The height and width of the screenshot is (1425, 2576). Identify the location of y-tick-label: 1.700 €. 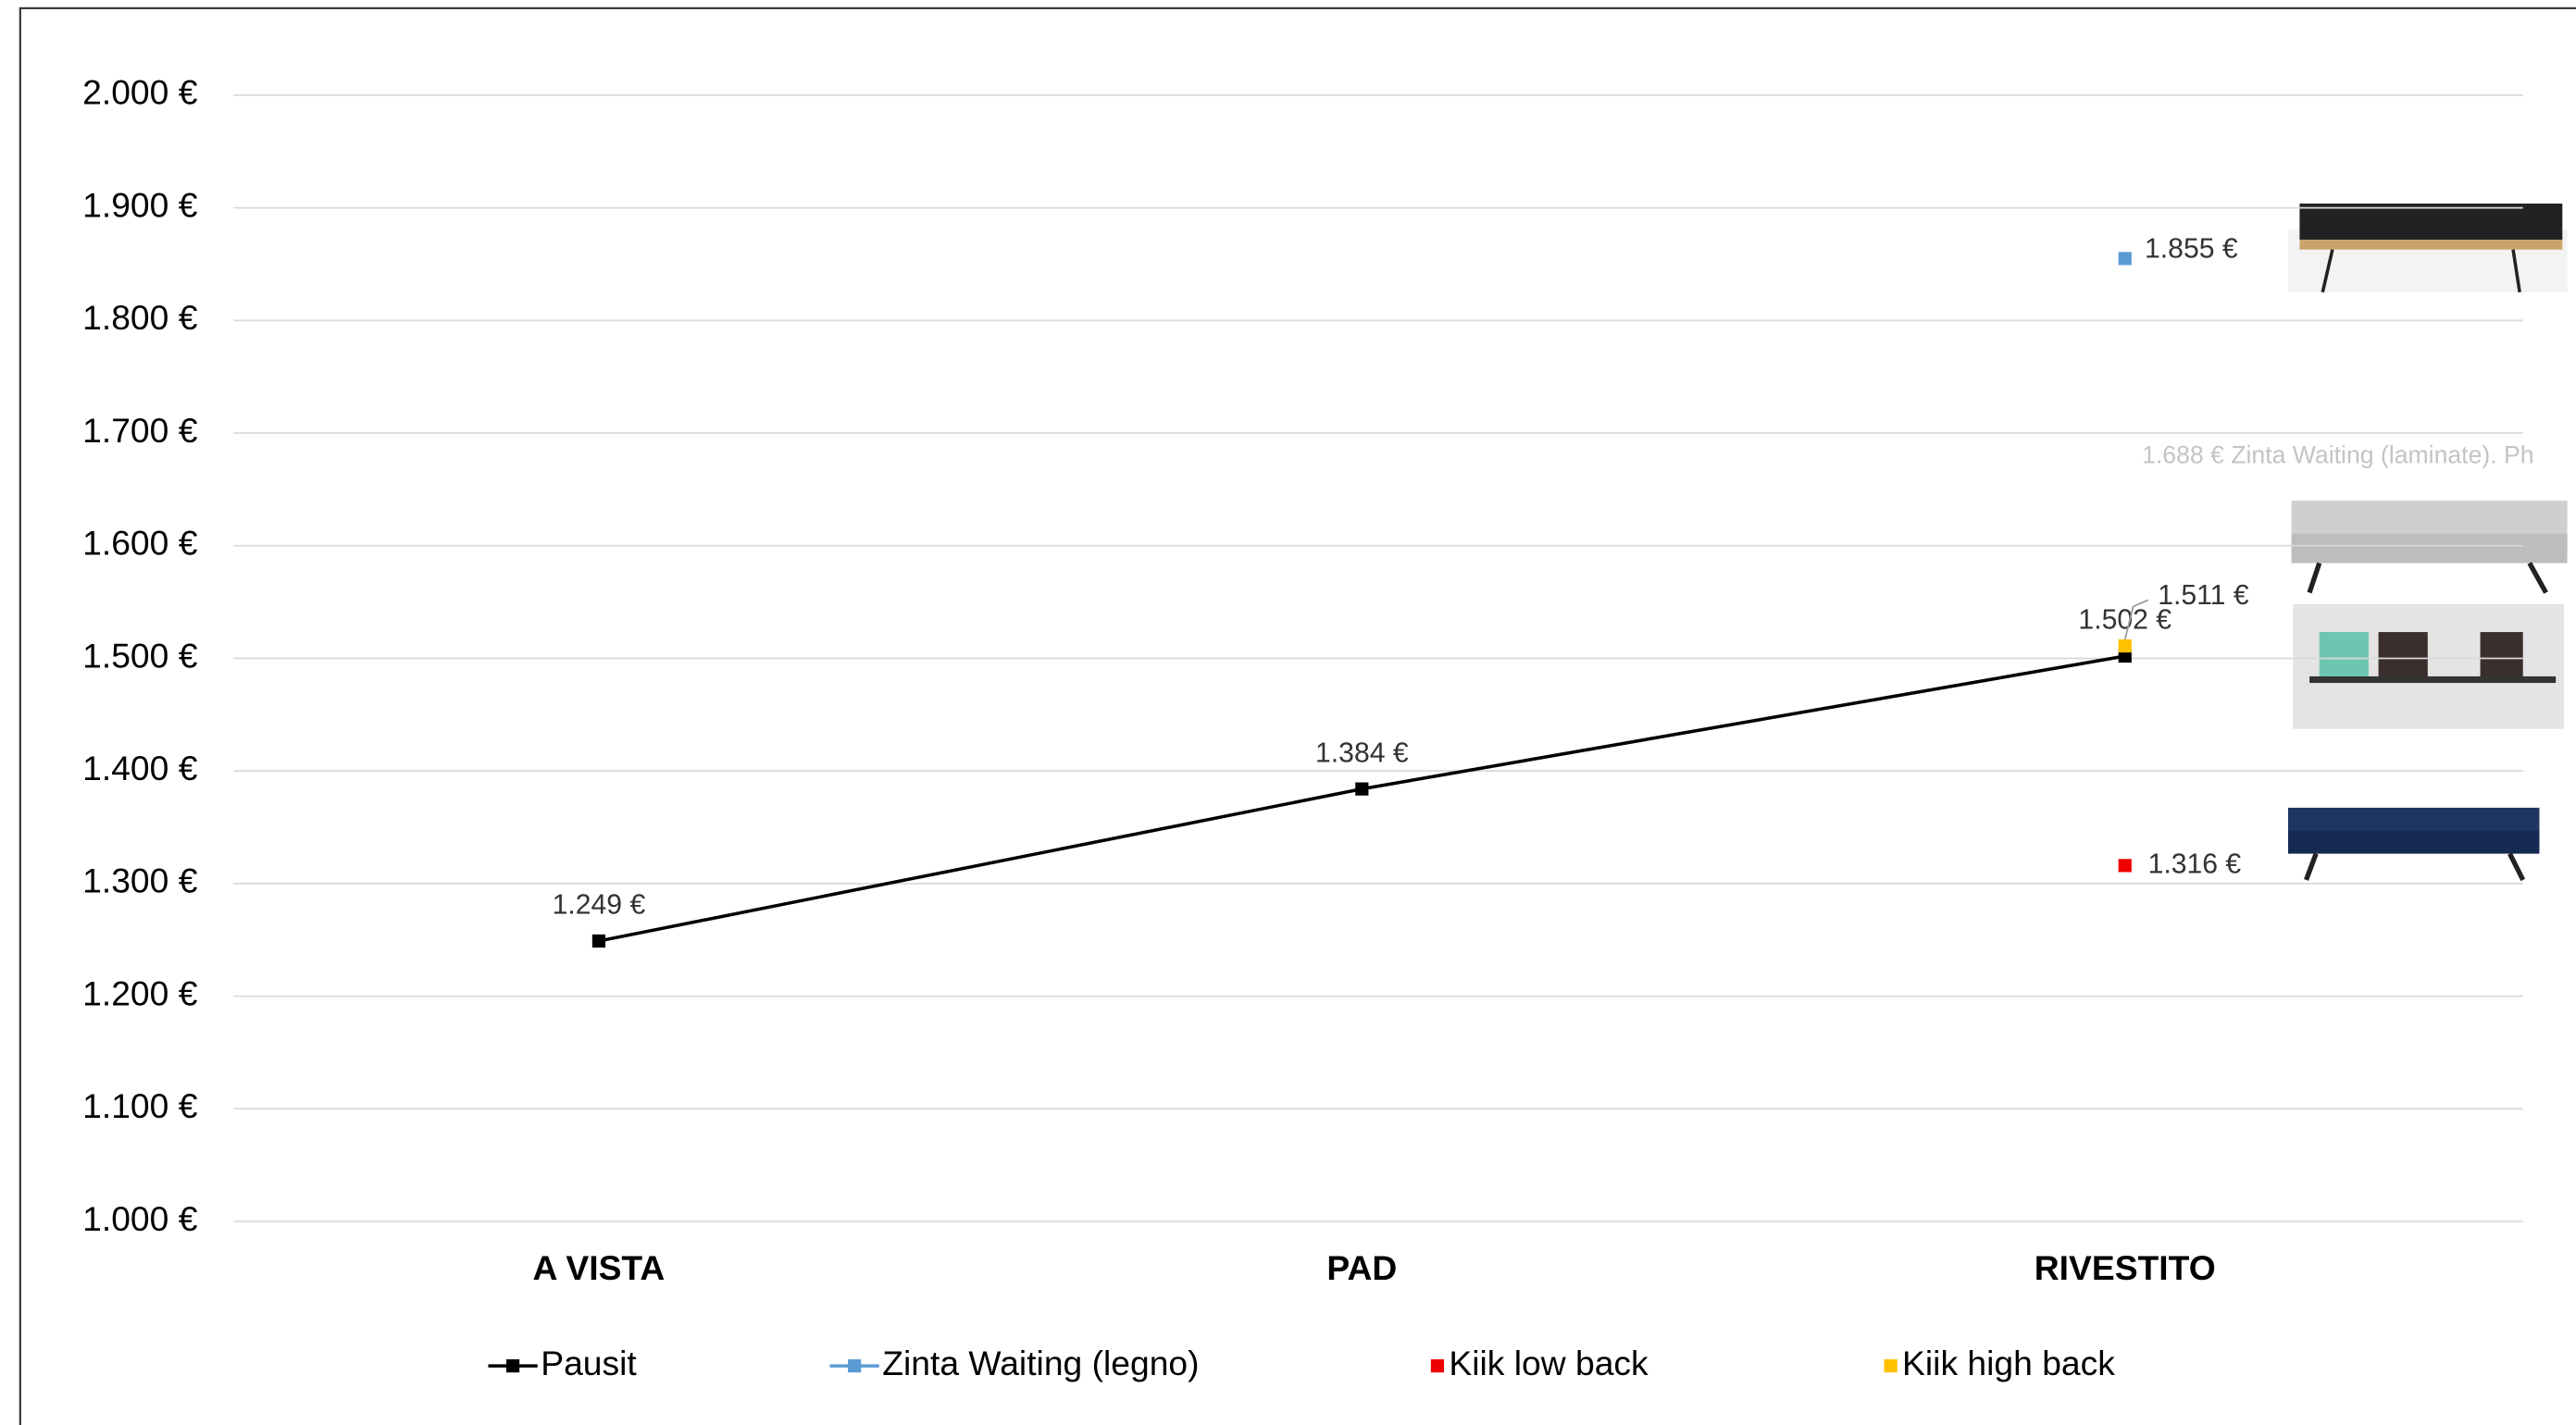
(140, 430).